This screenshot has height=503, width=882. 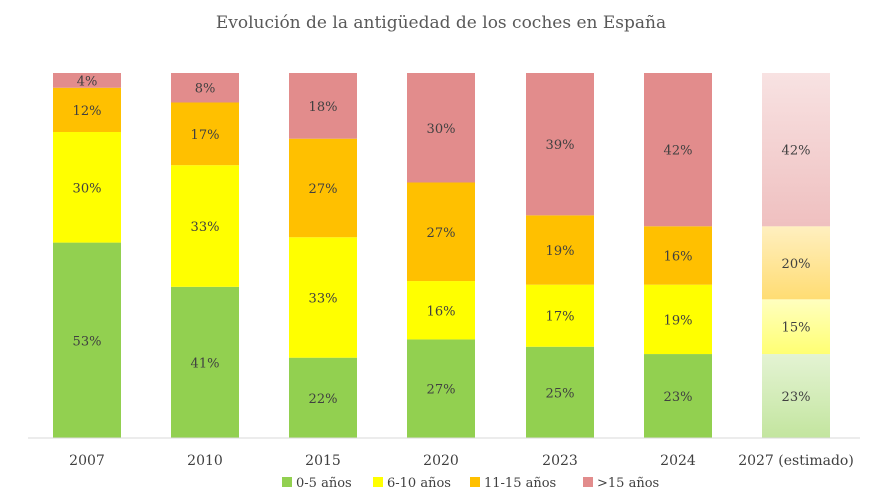 What do you see at coordinates (205, 461) in the screenshot?
I see `x-tick-label-2010: 2010` at bounding box center [205, 461].